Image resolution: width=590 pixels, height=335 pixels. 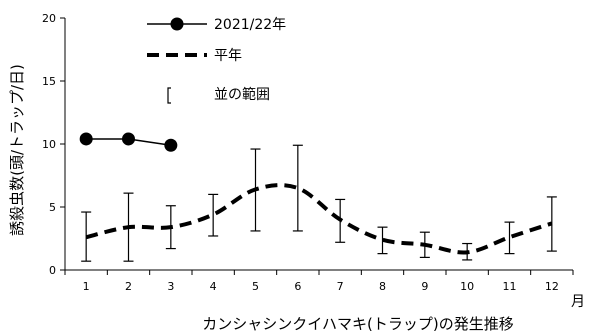 What do you see at coordinates (169, 95) in the screenshot?
I see `legend-range-symbol` at bounding box center [169, 95].